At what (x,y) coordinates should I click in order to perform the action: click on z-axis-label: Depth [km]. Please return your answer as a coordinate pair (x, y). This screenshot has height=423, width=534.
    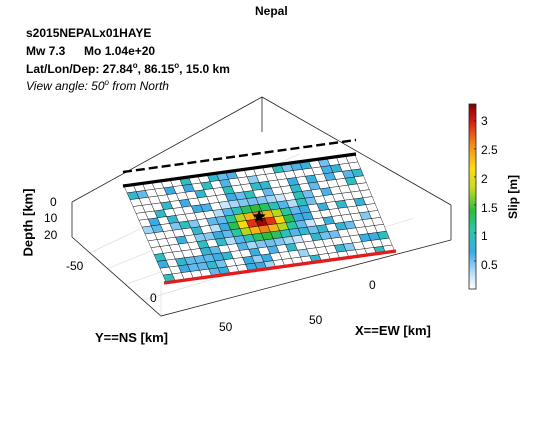
    Looking at the image, I should click on (28, 222).